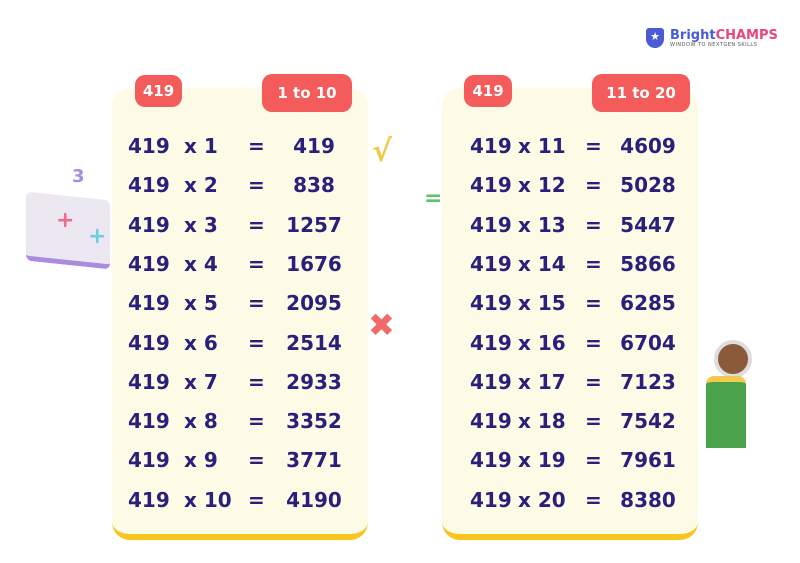 This screenshot has height=563, width=800. Describe the element at coordinates (314, 499) in the screenshot. I see `product: 4190` at that location.